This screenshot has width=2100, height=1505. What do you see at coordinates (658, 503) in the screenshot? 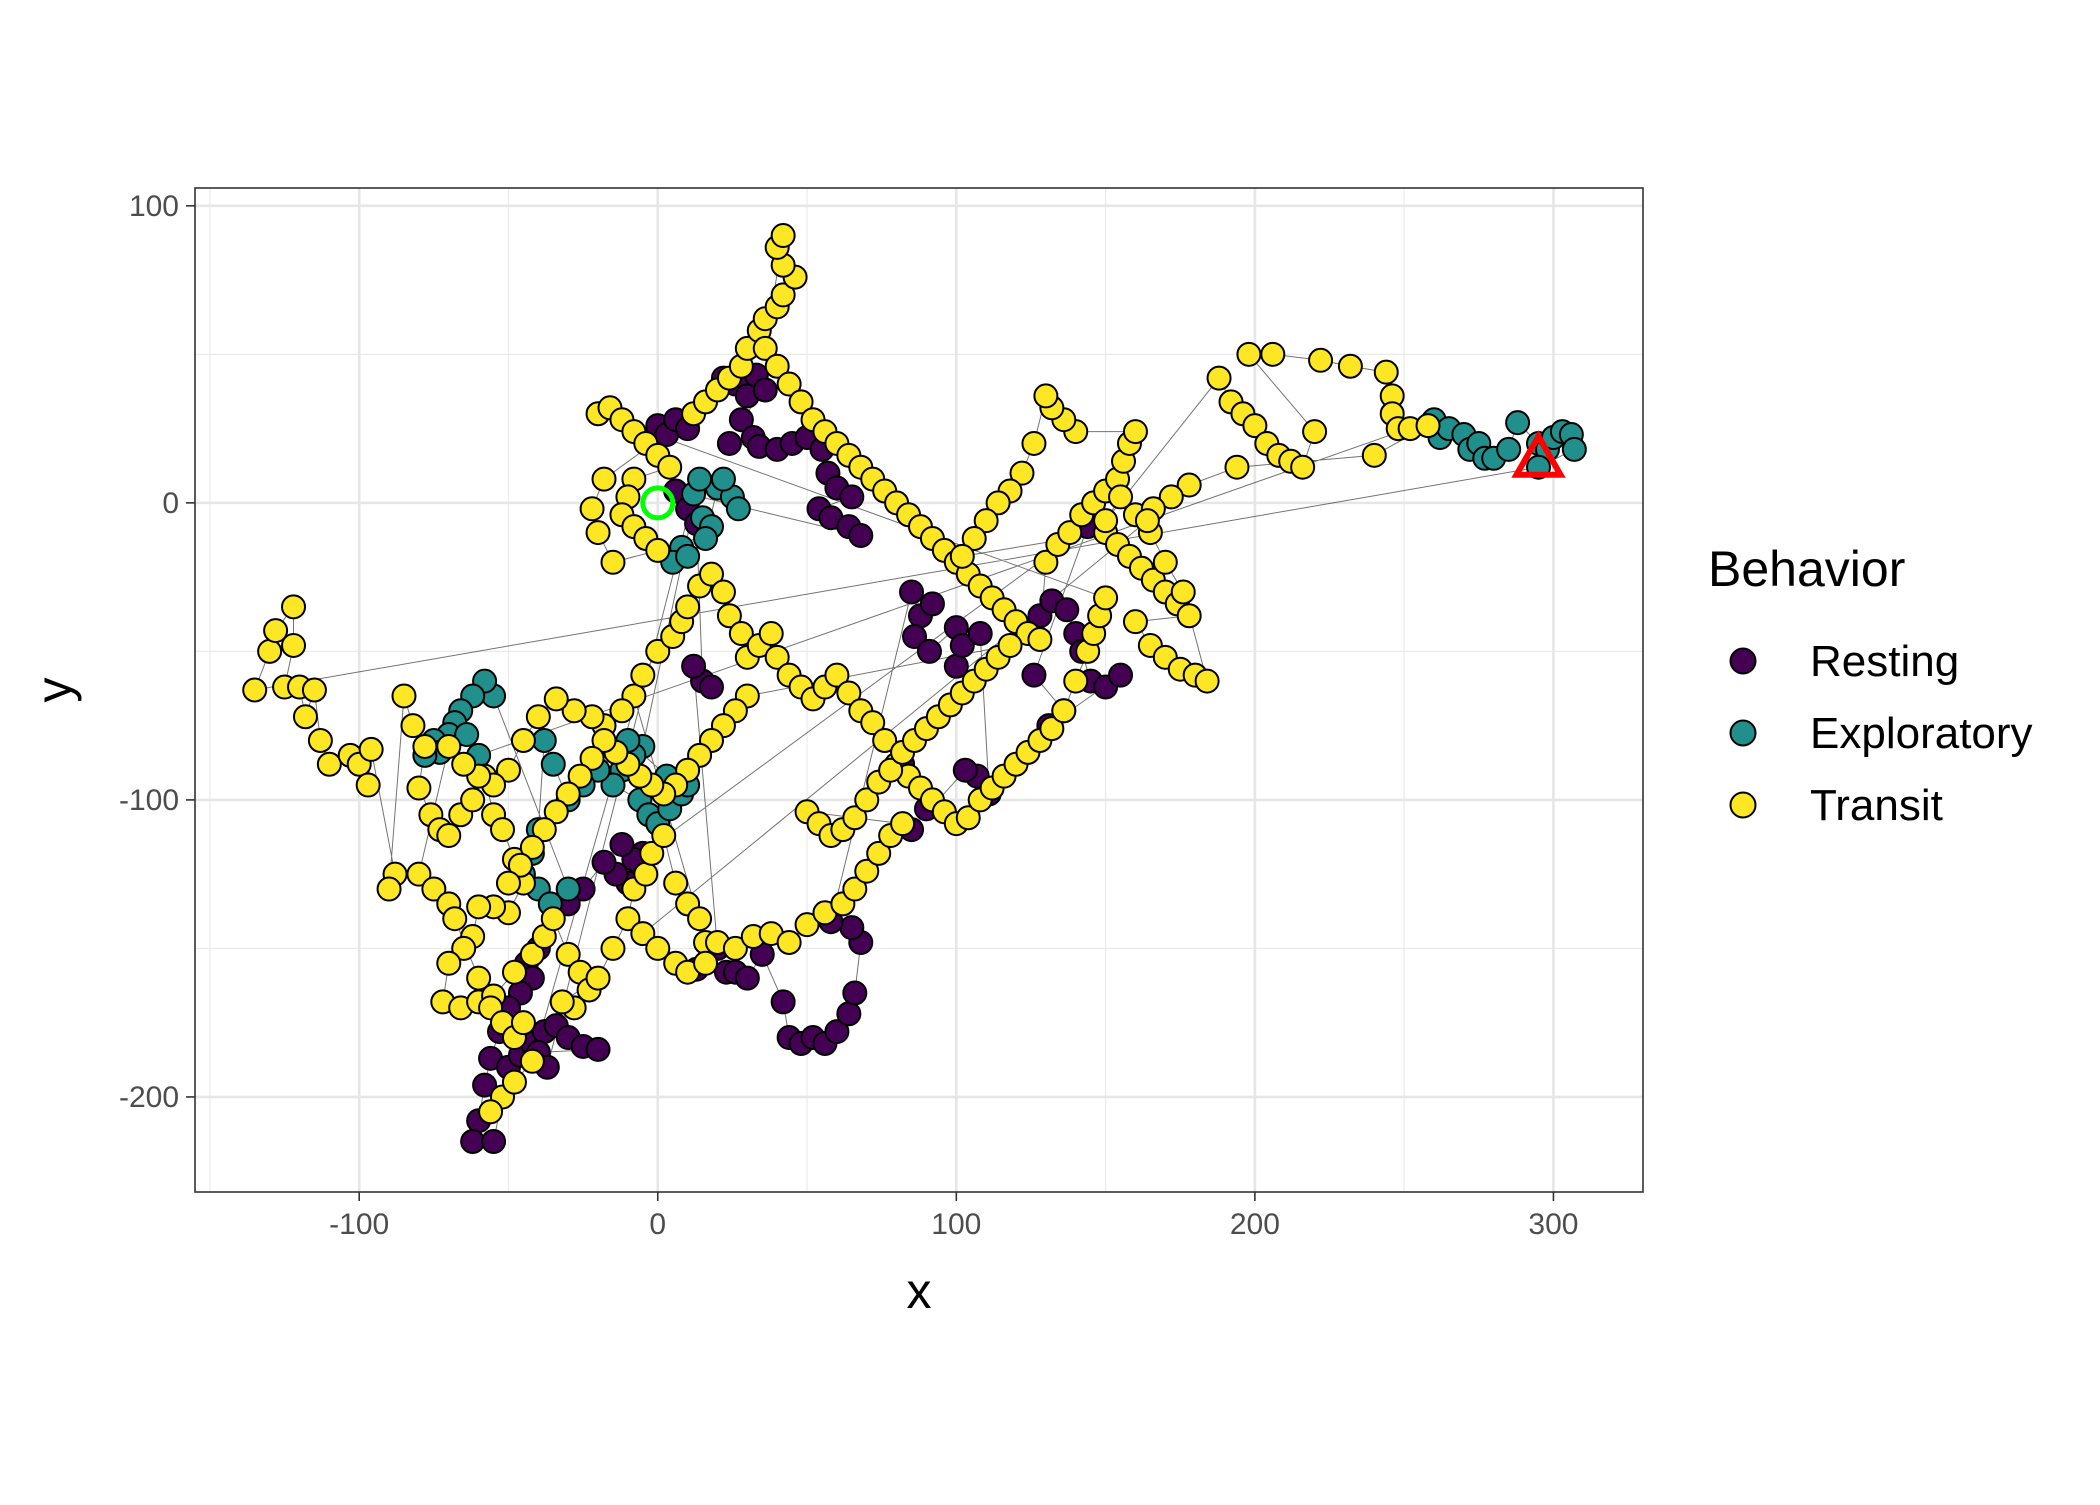
I see `start-marker` at bounding box center [658, 503].